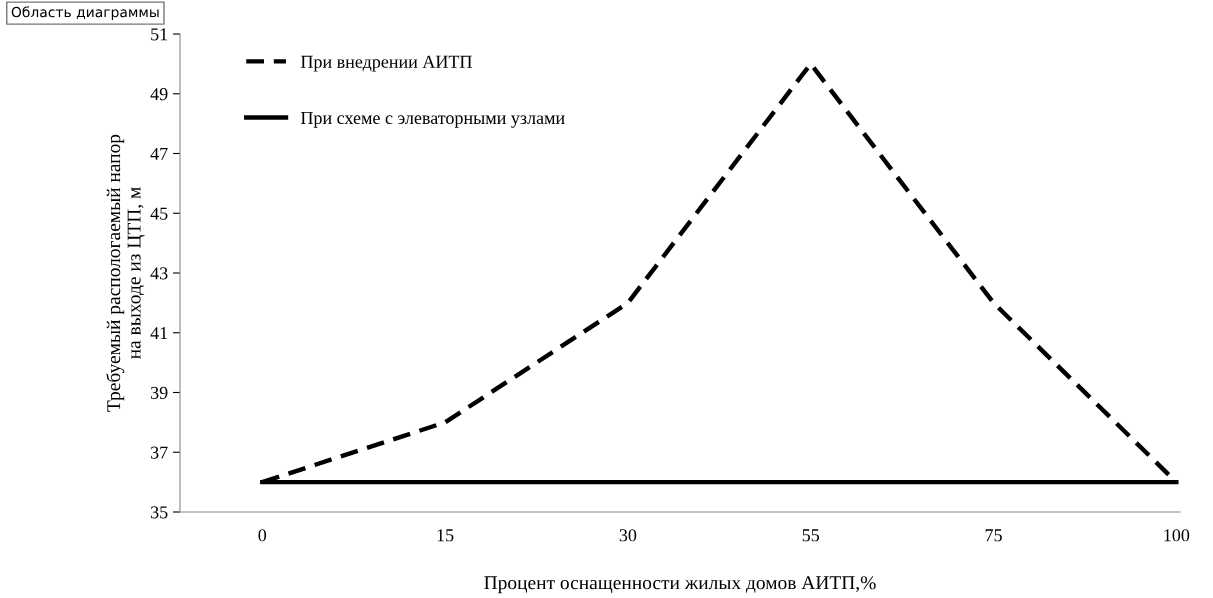 This screenshot has height=598, width=1213. Describe the element at coordinates (680, 585) in the screenshot. I see `x-axis-title: Процент оснащенности жилых домов АИТП,%` at that location.